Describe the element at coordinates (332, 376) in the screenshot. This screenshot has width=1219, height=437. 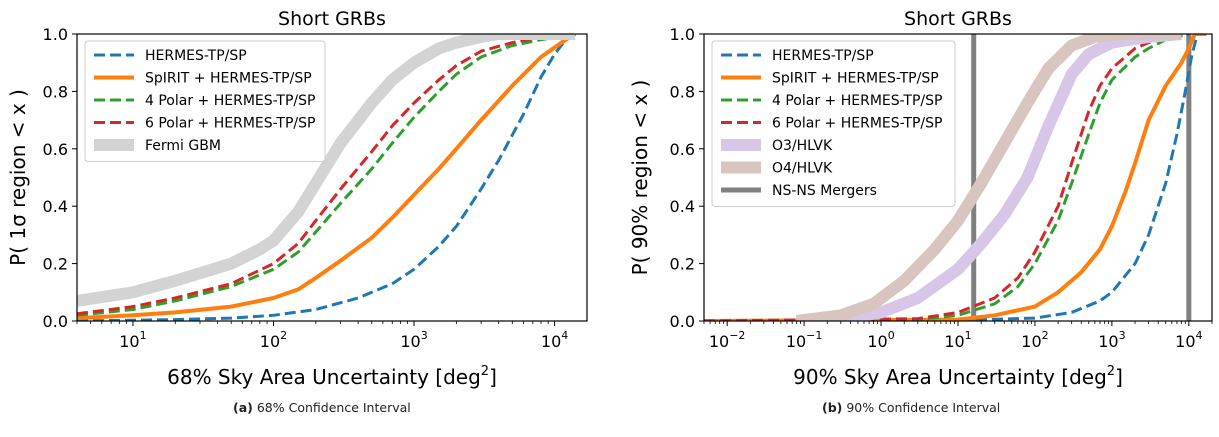
I see `x-axis-label: 68% Sky Area Uncertainty [deg2]` at that location.